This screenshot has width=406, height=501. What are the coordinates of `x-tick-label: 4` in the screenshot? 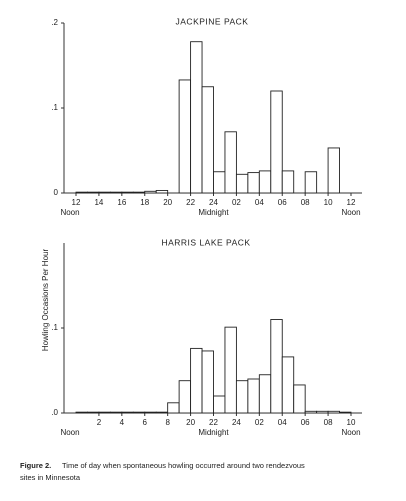 It's located at (122, 422).